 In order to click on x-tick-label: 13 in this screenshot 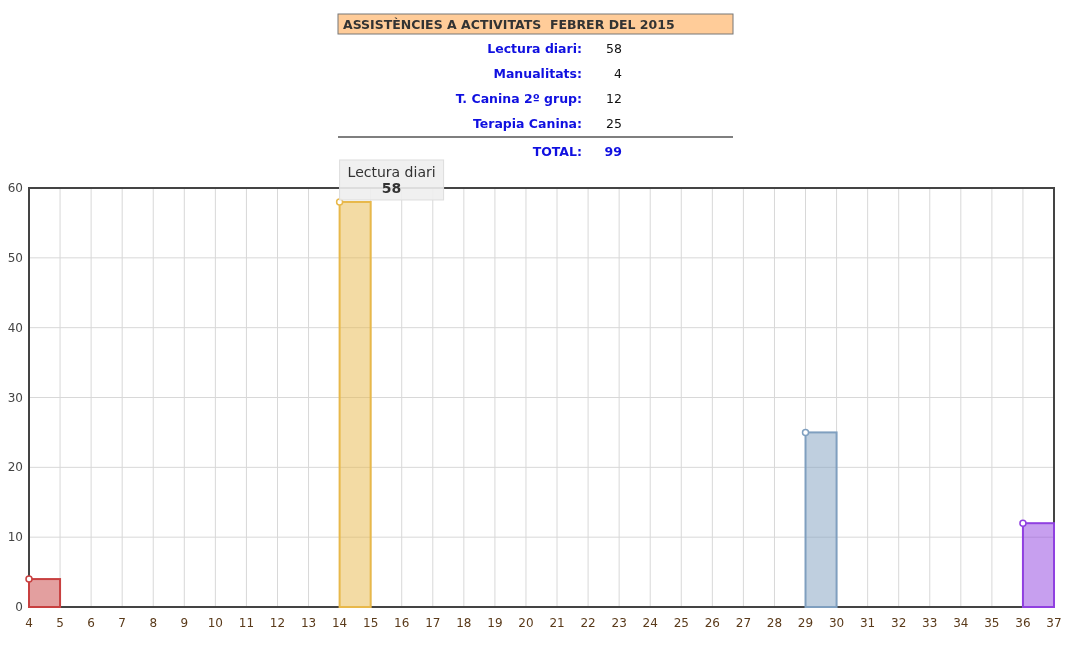, I will do `click(308, 623)`.